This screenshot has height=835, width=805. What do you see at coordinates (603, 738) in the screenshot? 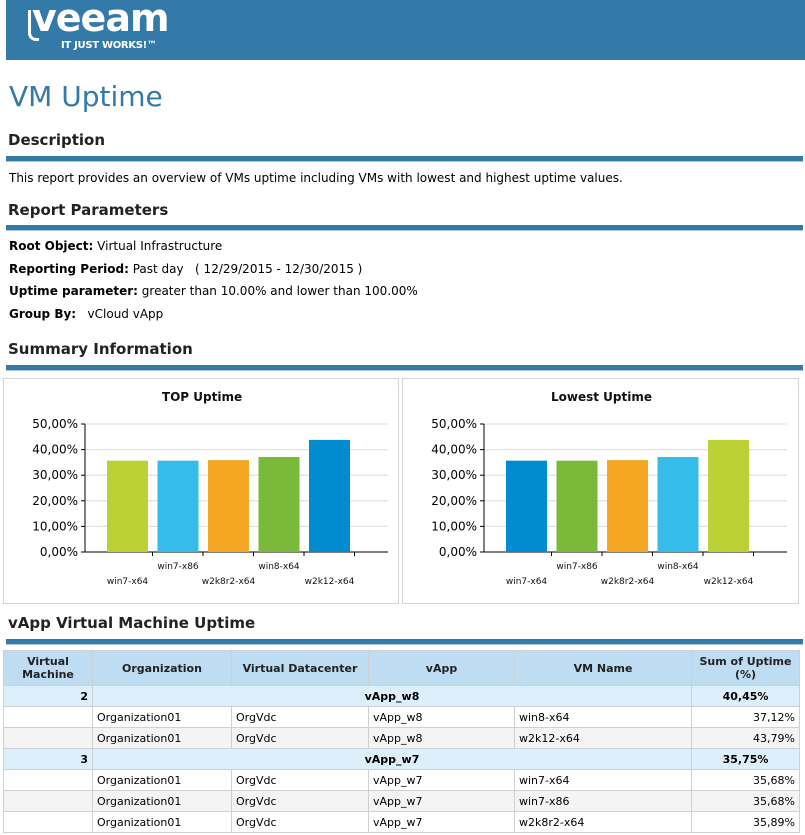
I see `cell-vm-name: w2k12-x64` at bounding box center [603, 738].